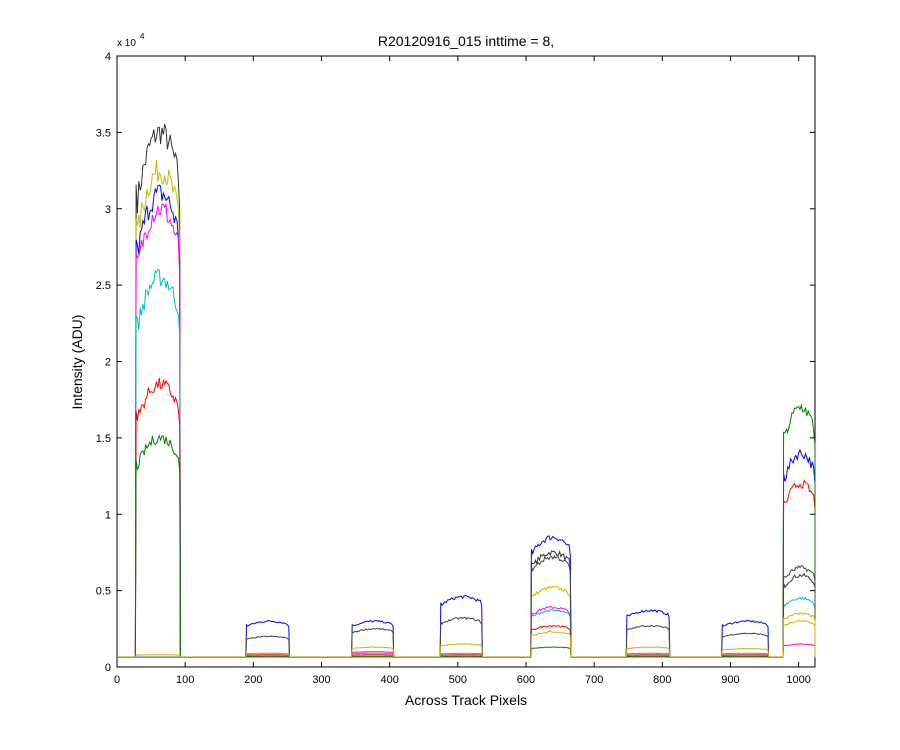 This screenshot has width=900, height=750. I want to click on y-tick-label: 2, so click(108, 363).